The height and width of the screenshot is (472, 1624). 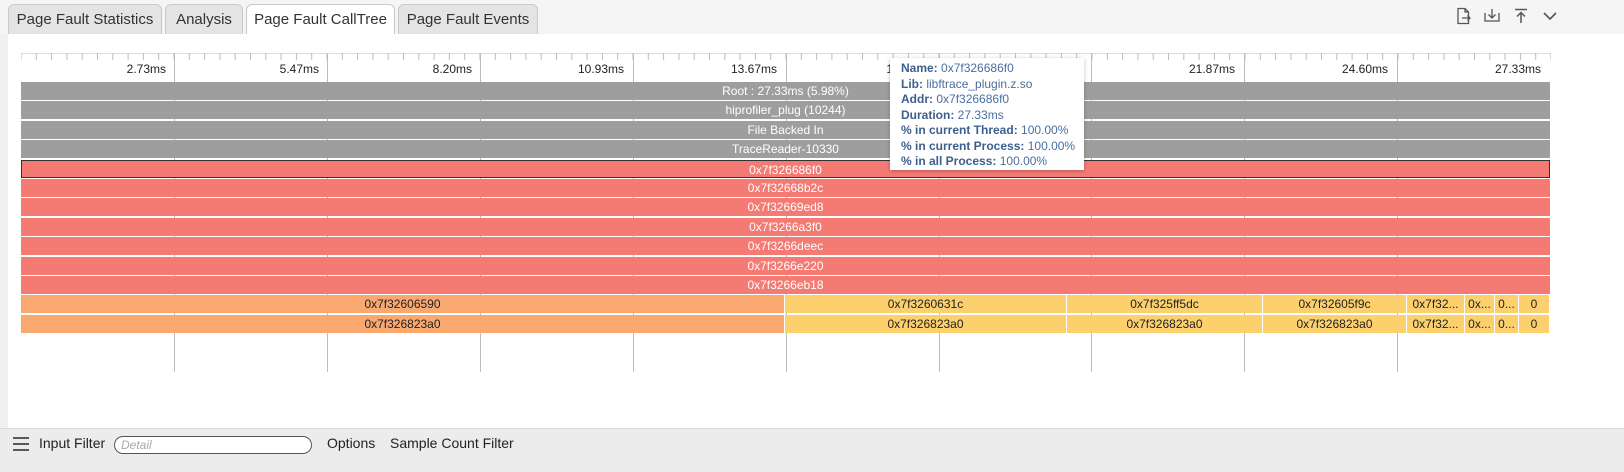 I want to click on ruler-tick-label: 5.47ms, so click(x=299, y=69).